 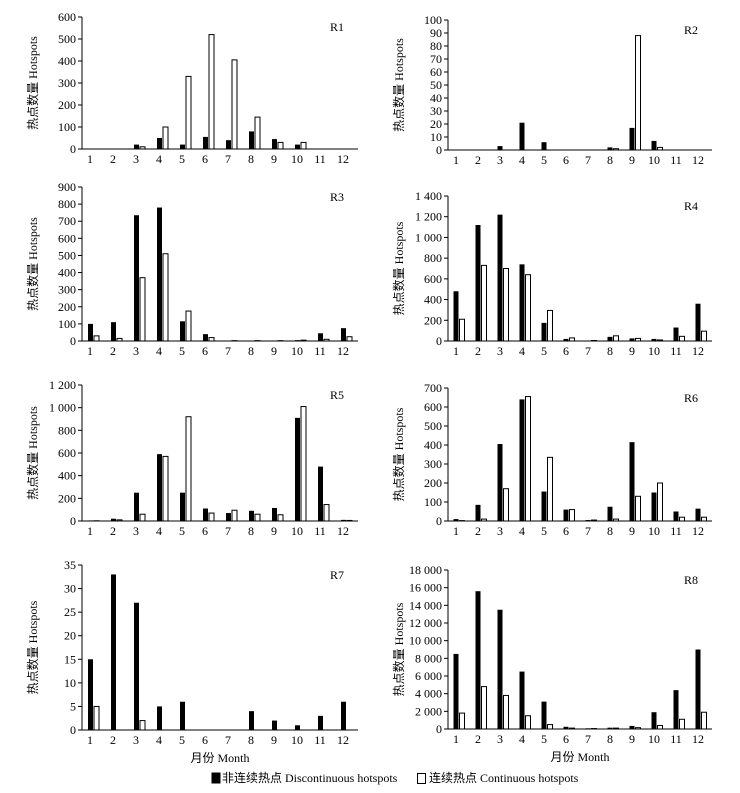 What do you see at coordinates (136, 740) in the screenshot?
I see `panel-r7-xtick-label: 3` at bounding box center [136, 740].